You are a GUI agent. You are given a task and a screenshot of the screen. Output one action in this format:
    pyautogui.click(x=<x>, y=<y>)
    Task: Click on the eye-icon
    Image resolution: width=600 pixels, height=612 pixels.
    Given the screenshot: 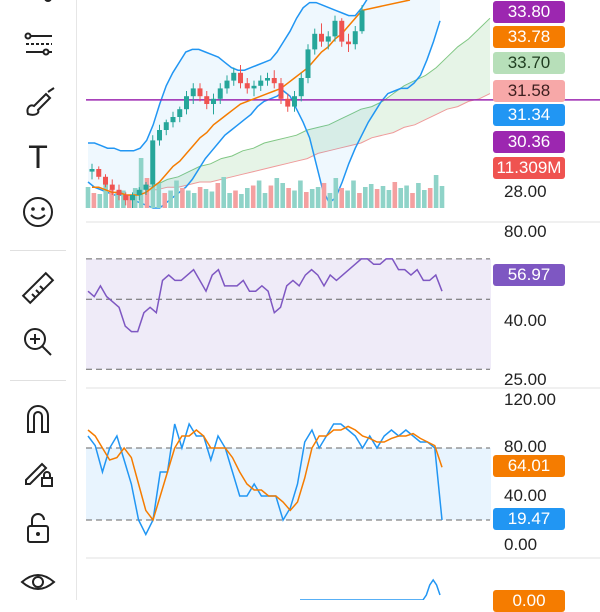 What is the action you would take?
    pyautogui.click(x=38, y=582)
    